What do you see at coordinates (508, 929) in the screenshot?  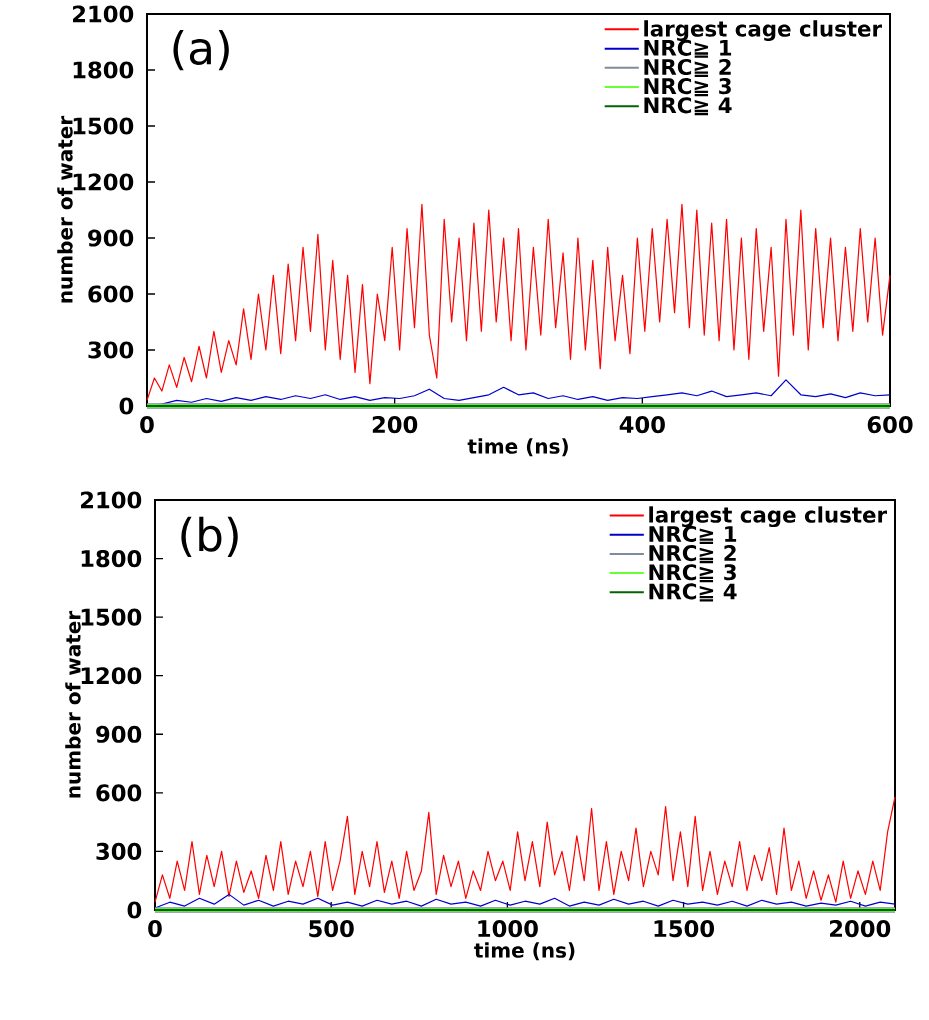 I see `x-tick-label: 1000` at bounding box center [508, 929].